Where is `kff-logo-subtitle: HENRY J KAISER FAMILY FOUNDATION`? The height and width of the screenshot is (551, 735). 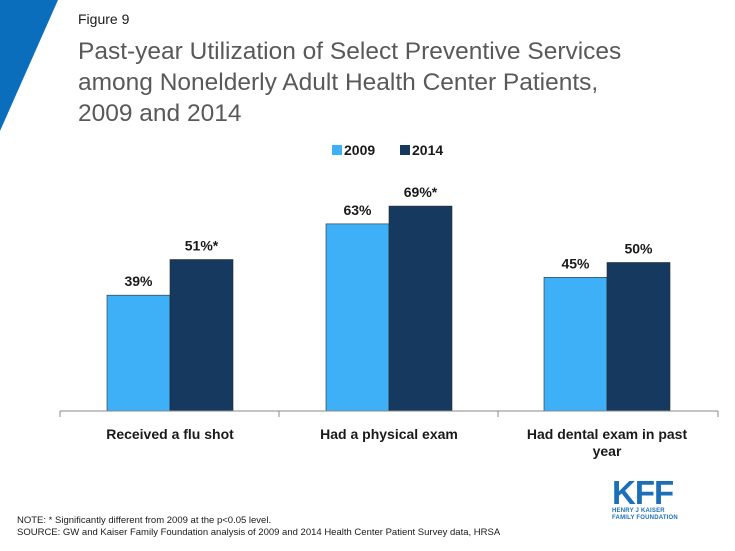
kff-logo-subtitle: HENRY J KAISER FAMILY FOUNDATION is located at coordinates (647, 515).